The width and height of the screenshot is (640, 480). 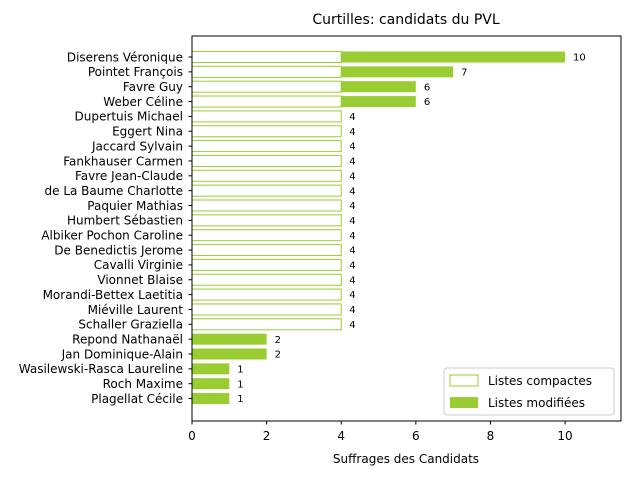 What do you see at coordinates (380, 432) in the screenshot?
I see `x-axis-ticks: 0 2 4 6 8 10` at bounding box center [380, 432].